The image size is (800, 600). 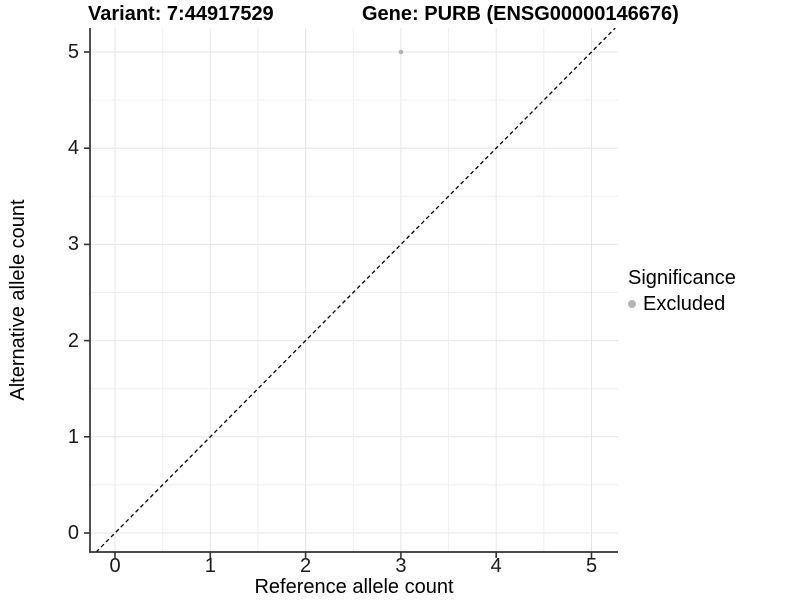 What do you see at coordinates (73, 52) in the screenshot?
I see `y-tick-label: 5` at bounding box center [73, 52].